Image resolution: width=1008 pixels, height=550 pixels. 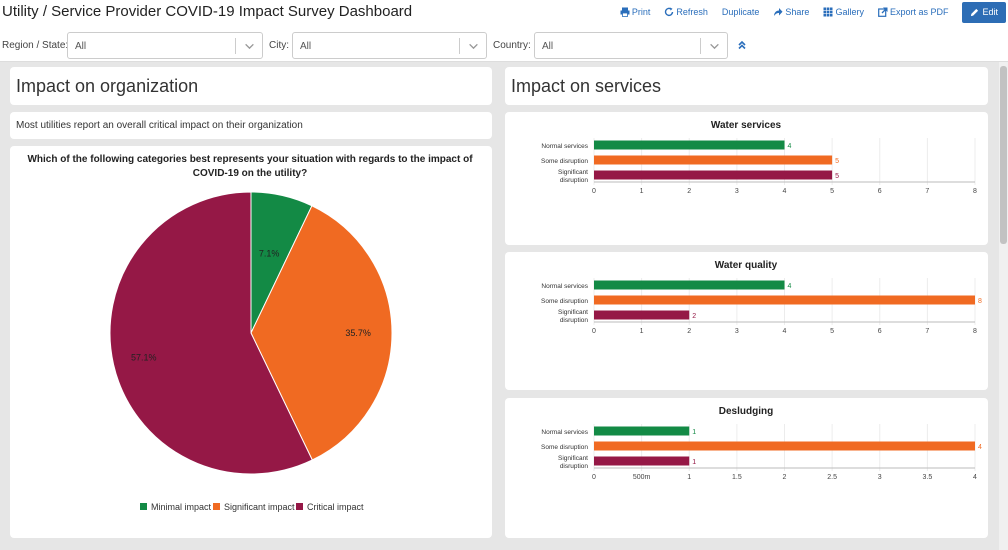 I want to click on bar-chart-title: Water quality, so click(x=746, y=265).